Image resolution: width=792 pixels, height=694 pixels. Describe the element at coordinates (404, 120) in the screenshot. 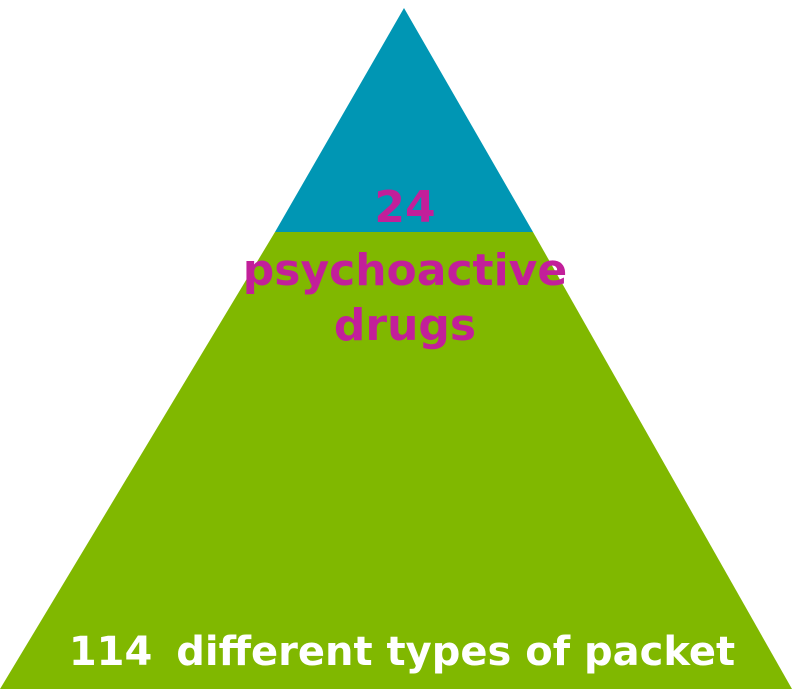

I see `pyramid-top-section` at that location.